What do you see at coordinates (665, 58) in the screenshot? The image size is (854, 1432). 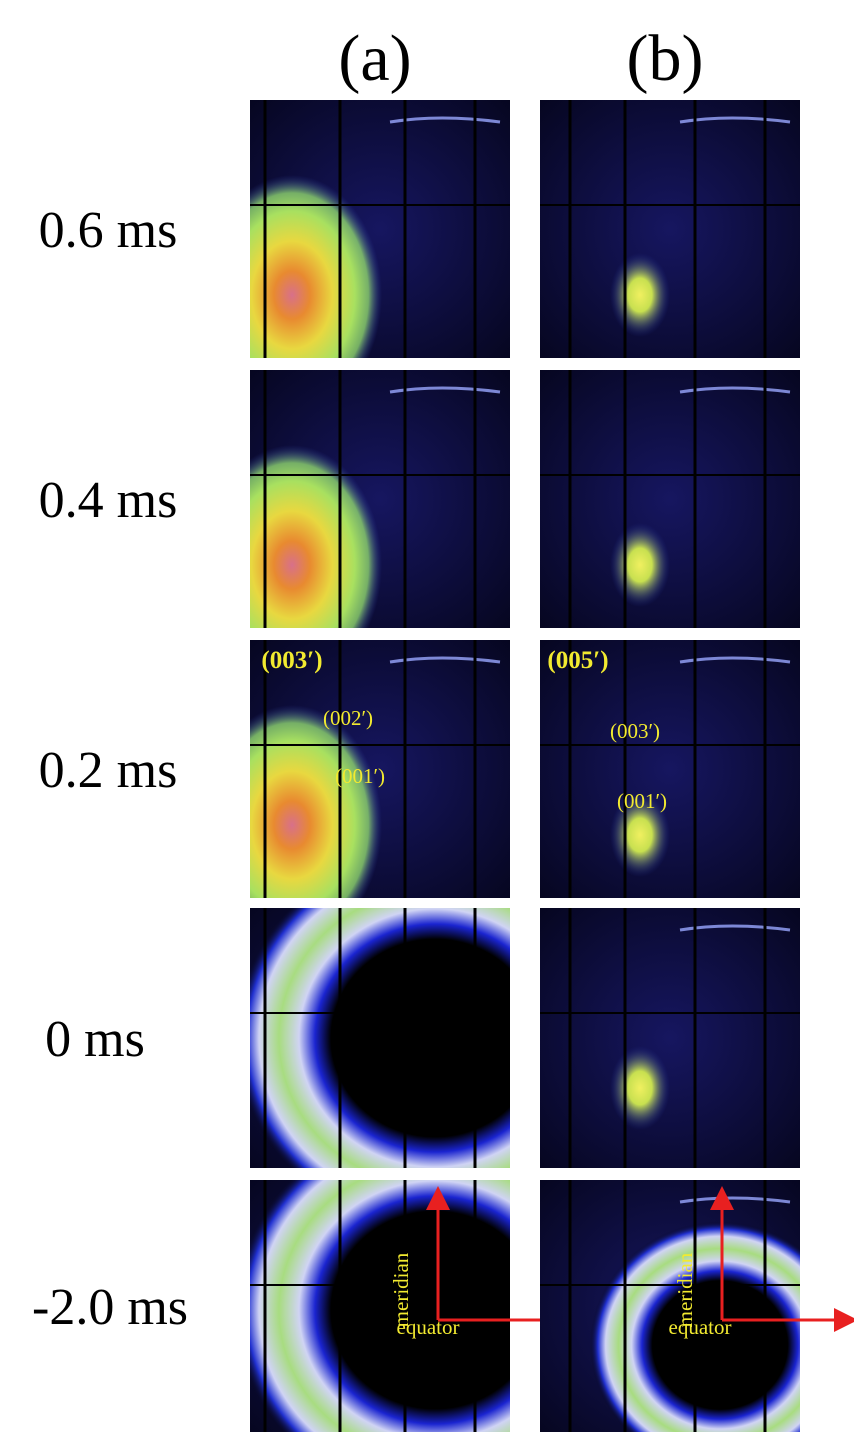 I see `column-label: (b)` at bounding box center [665, 58].